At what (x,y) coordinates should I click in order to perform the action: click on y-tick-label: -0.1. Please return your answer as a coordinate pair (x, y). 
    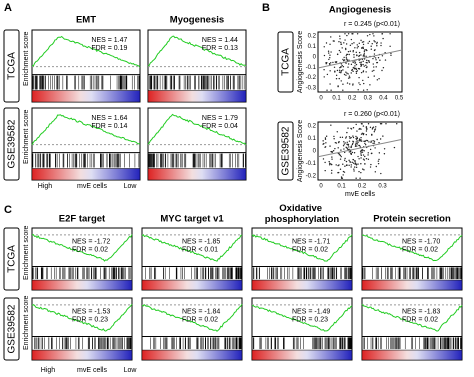
    Looking at the image, I should click on (311, 164).